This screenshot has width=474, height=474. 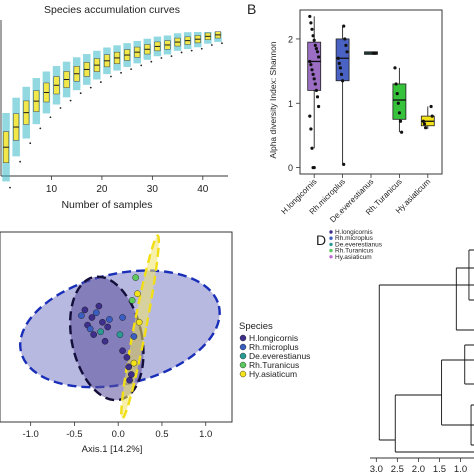 What do you see at coordinates (274, 365) in the screenshot?
I see `species-legend-label: Rh.Turanicus` at bounding box center [274, 365].